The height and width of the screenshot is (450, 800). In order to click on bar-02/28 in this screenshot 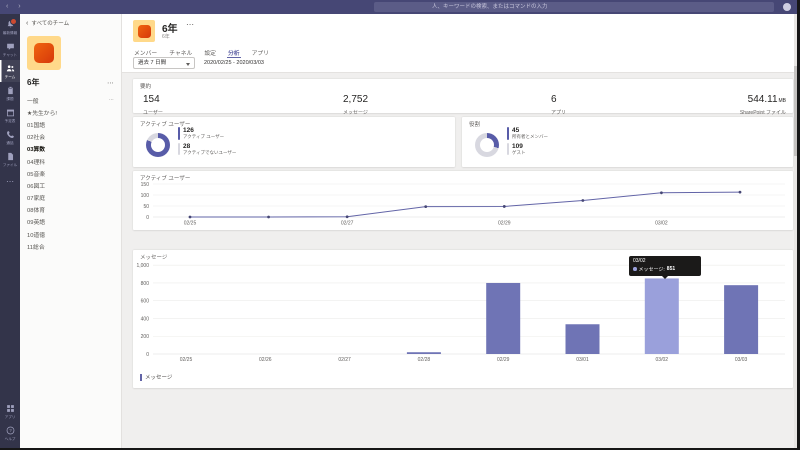, I will do `click(423, 353)`.